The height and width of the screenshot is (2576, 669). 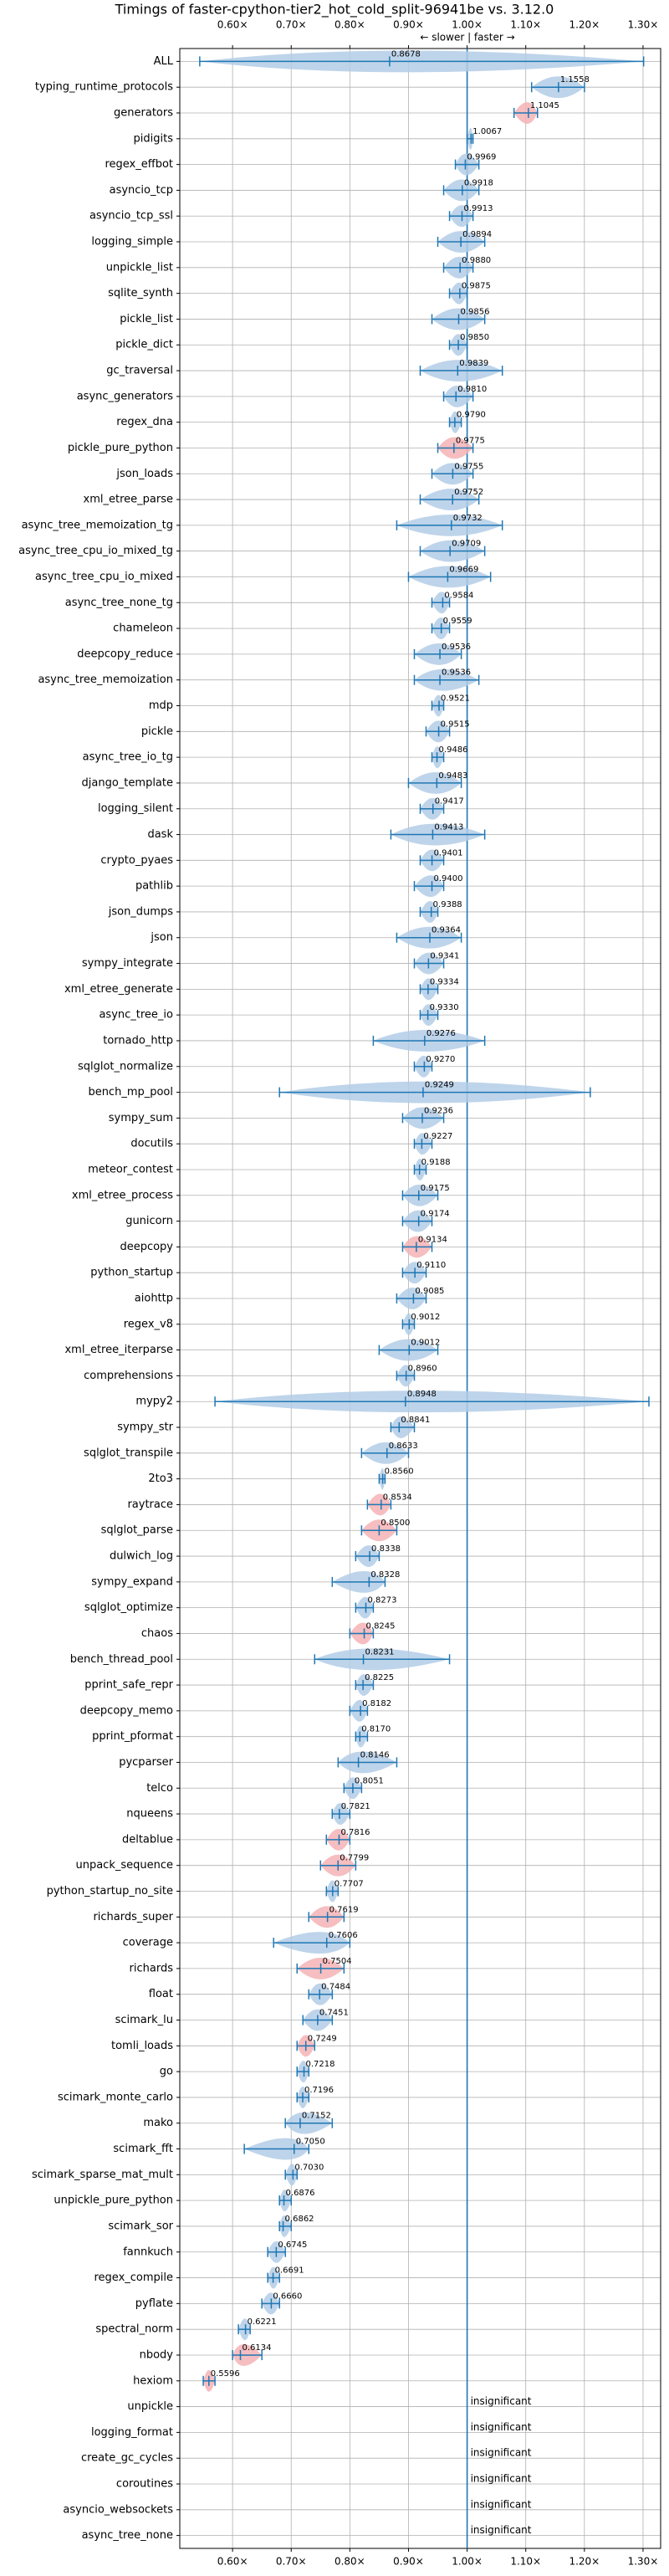 What do you see at coordinates (456, 673) in the screenshot?
I see `value-label: 0.9536` at bounding box center [456, 673].